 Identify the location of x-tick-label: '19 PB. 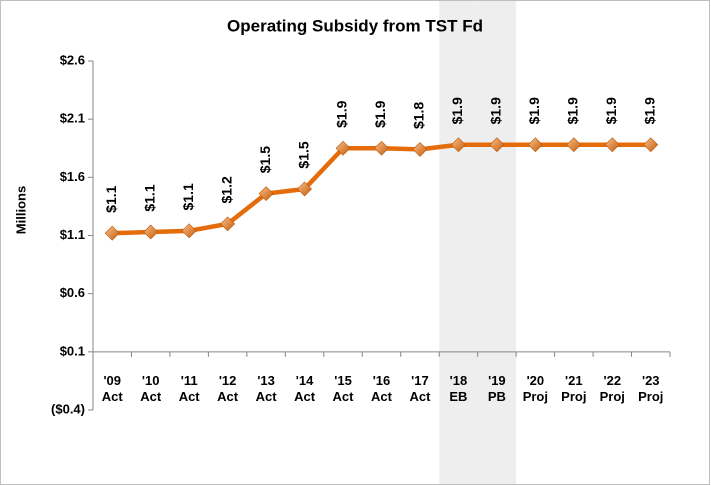
(497, 388).